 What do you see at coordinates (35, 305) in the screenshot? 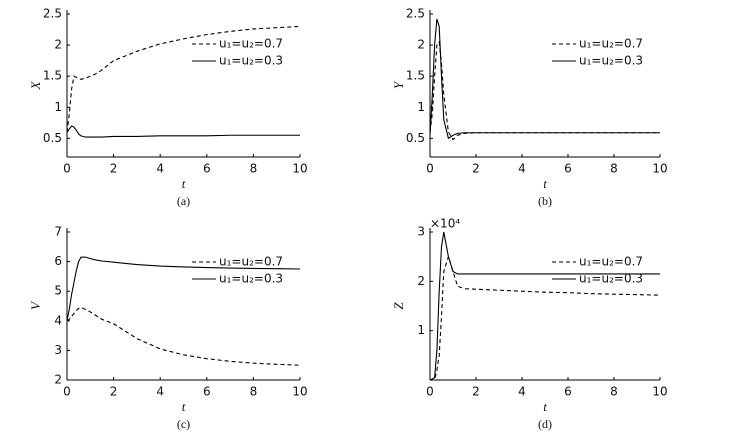
I see `y-axis-label: V` at bounding box center [35, 305].